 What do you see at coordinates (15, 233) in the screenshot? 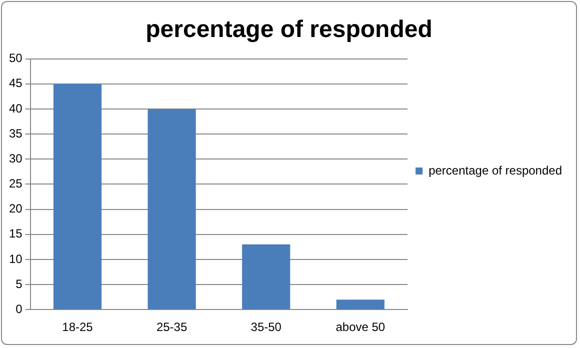
I see `y-tick-label: 15` at bounding box center [15, 233].